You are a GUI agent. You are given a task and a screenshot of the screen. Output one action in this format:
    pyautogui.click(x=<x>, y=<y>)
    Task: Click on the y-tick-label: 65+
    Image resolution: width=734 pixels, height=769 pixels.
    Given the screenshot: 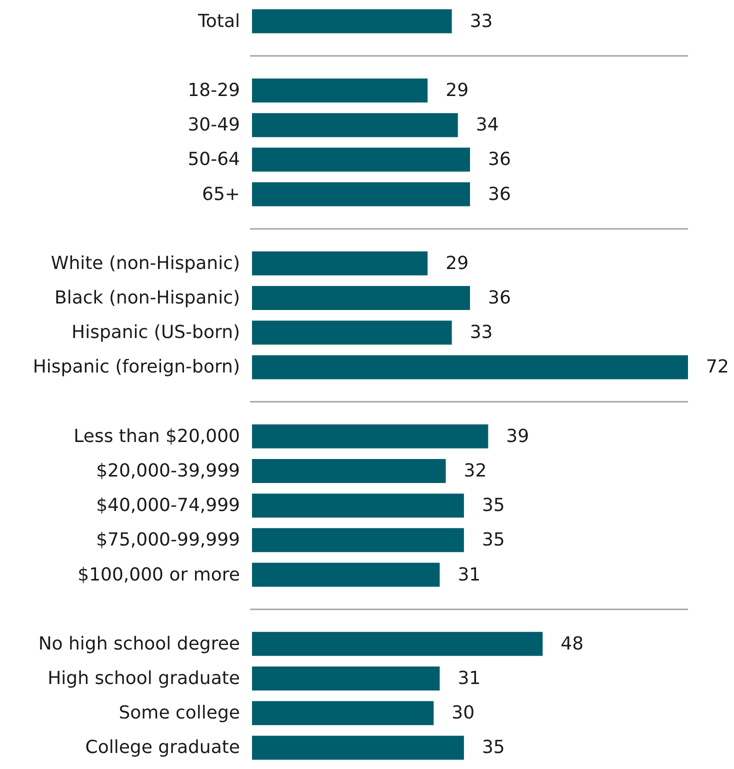 What is the action you would take?
    pyautogui.click(x=221, y=194)
    